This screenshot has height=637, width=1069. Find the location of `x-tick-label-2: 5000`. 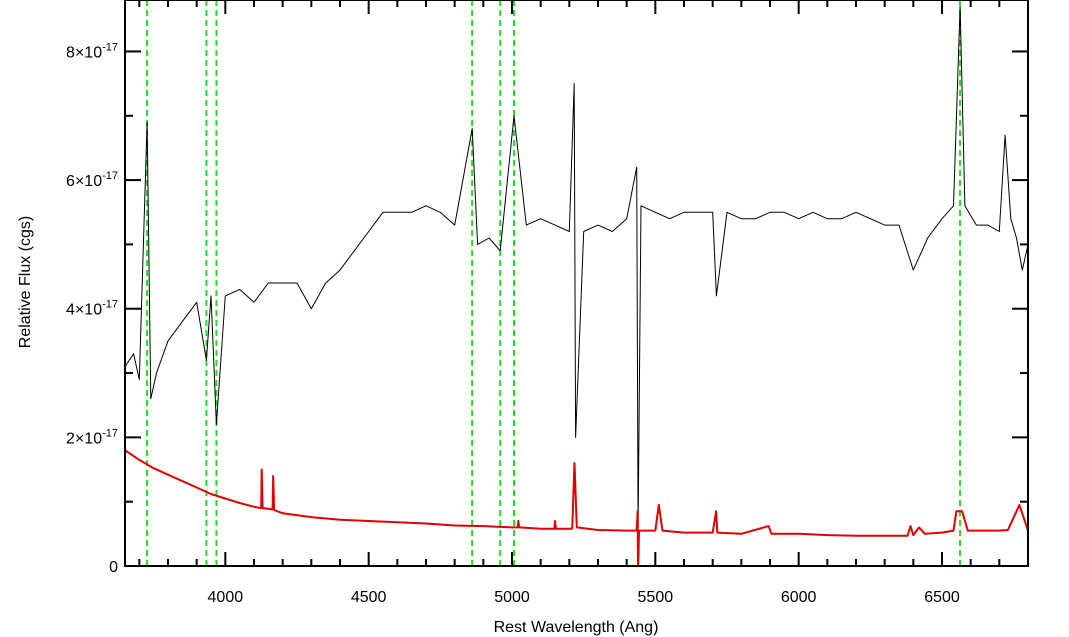

x-tick-label-2: 5000 is located at coordinates (512, 597).